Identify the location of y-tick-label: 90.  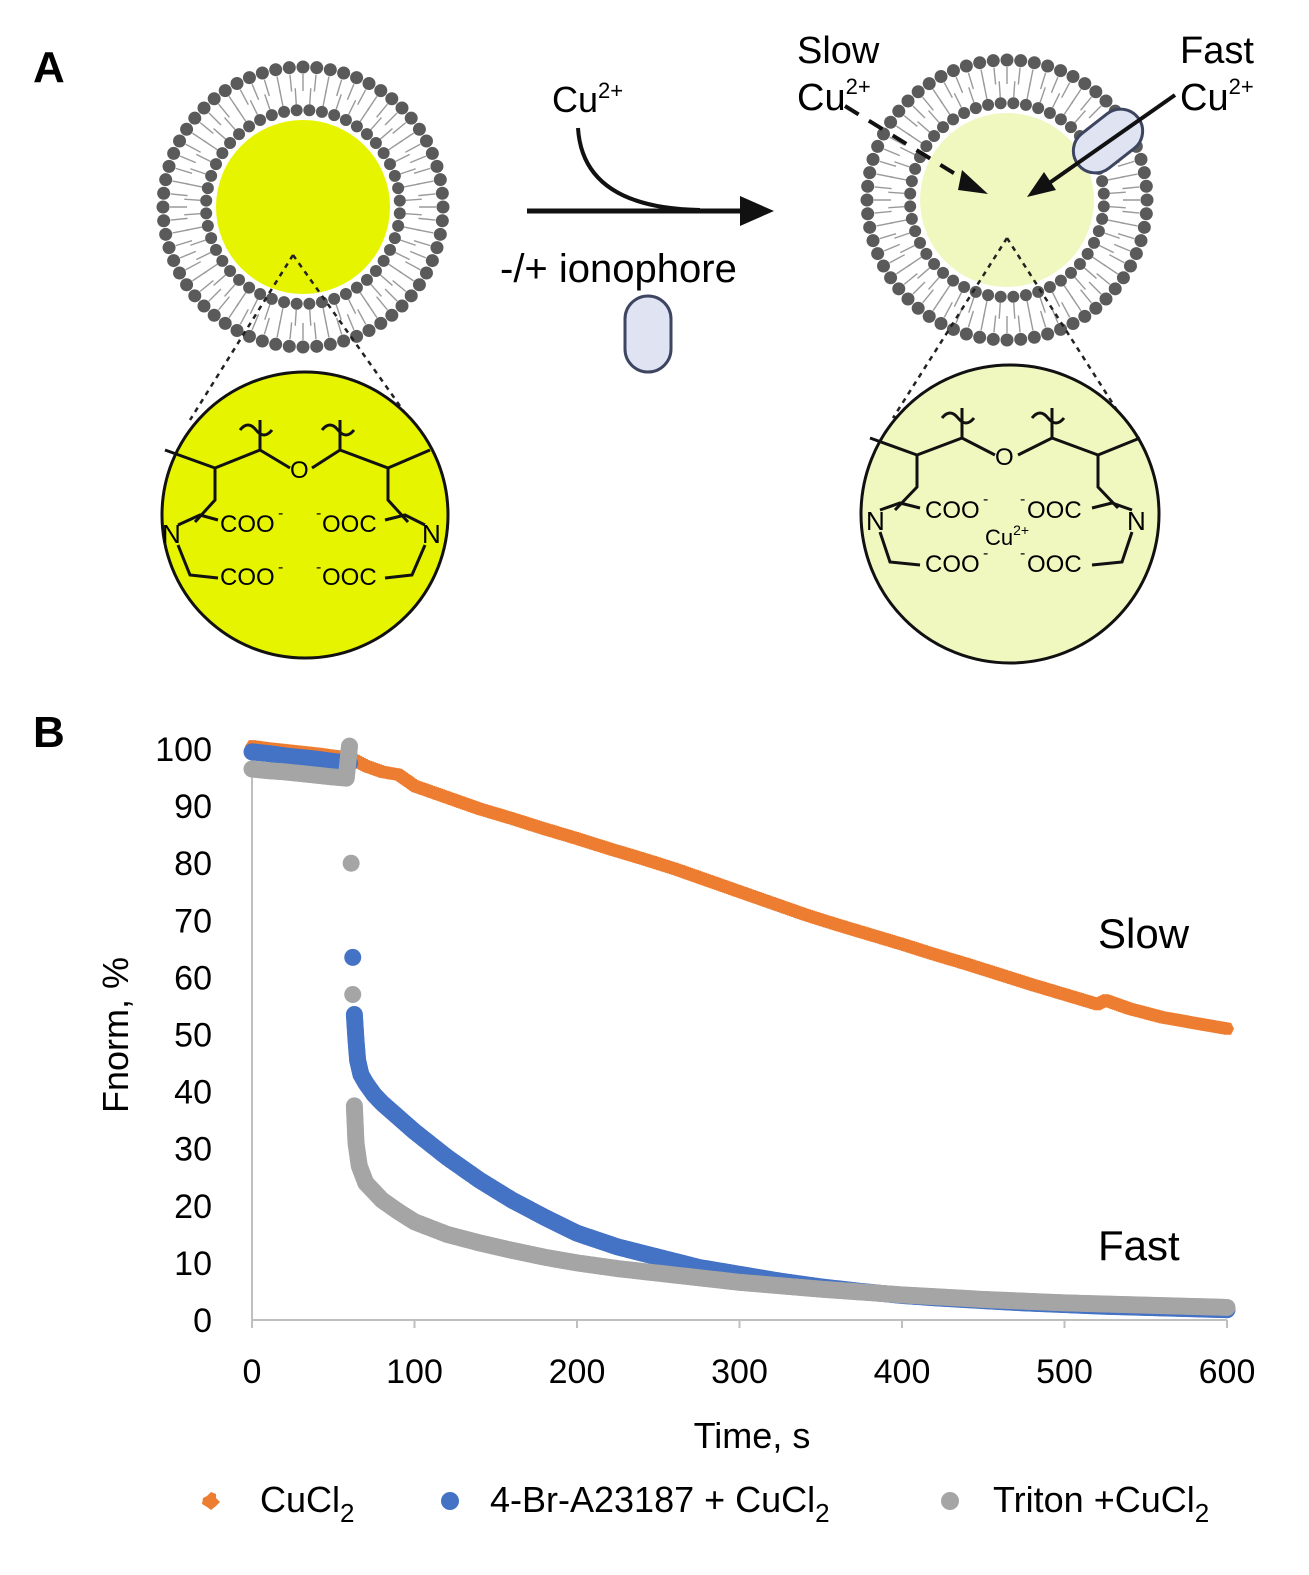
(193, 807).